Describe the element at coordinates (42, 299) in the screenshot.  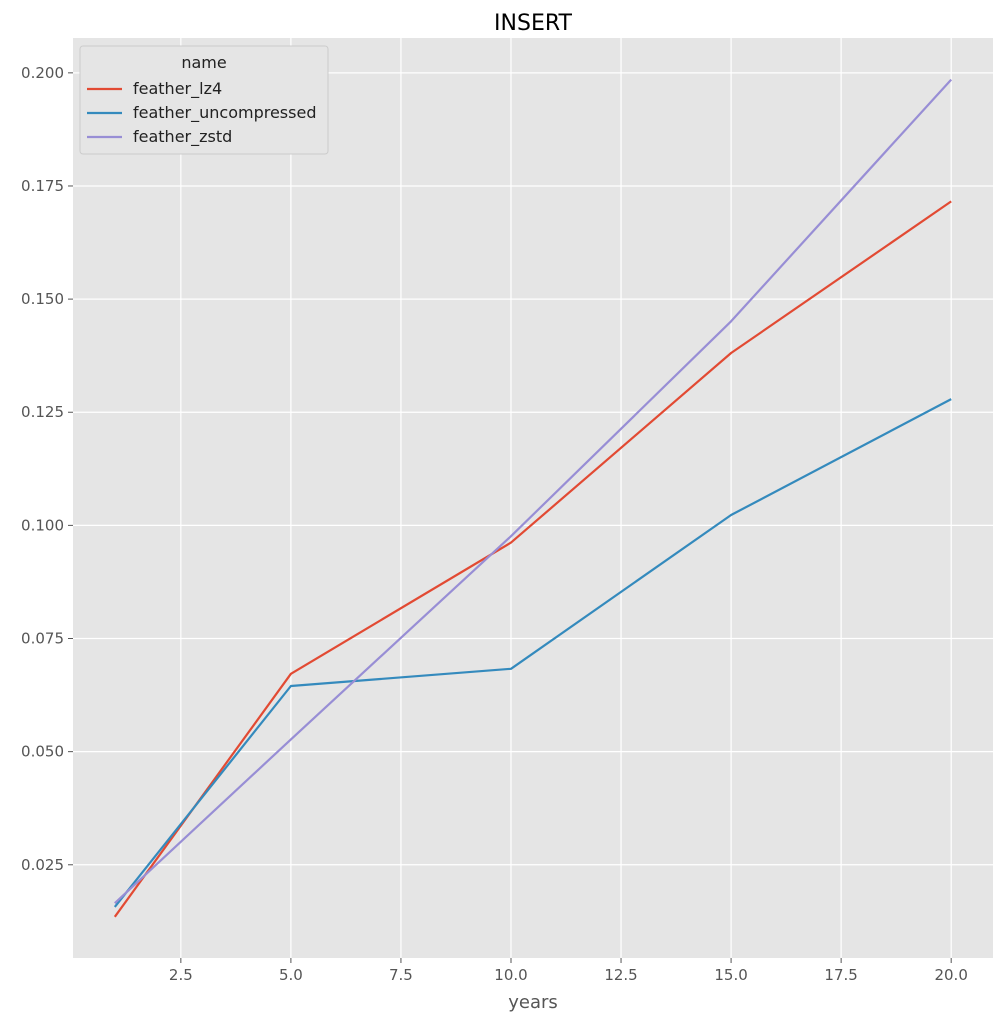
I see `y-tick-label: 0.150` at that location.